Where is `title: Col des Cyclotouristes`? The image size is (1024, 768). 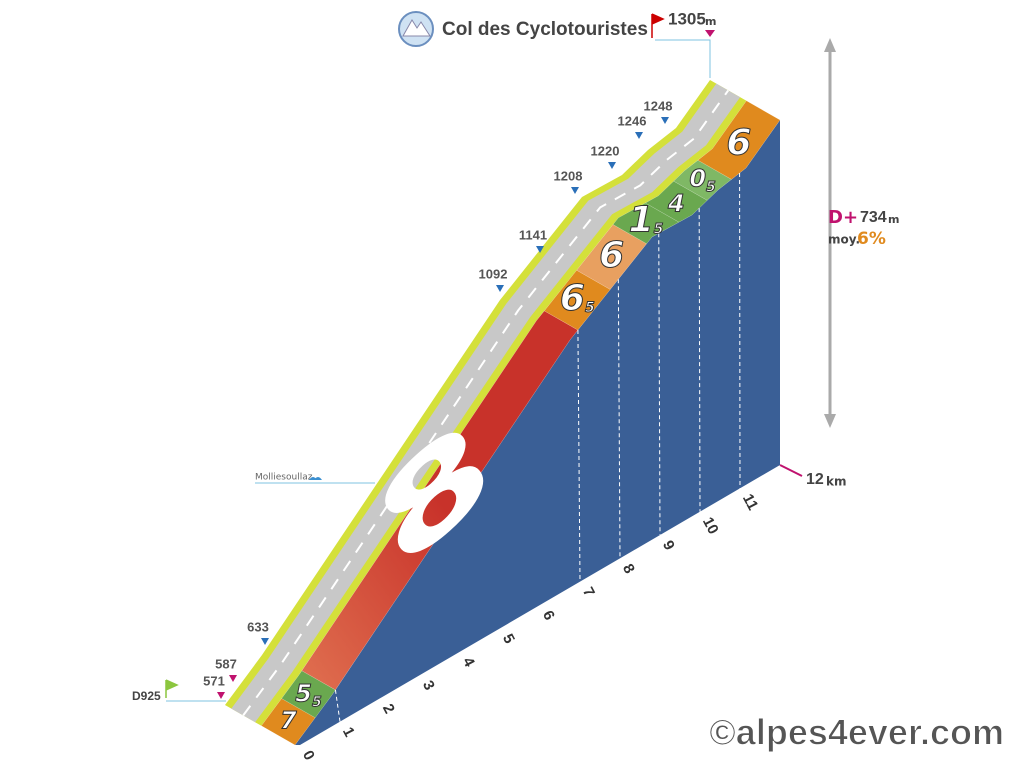
title: Col des Cyclotouristes is located at coordinates (545, 29).